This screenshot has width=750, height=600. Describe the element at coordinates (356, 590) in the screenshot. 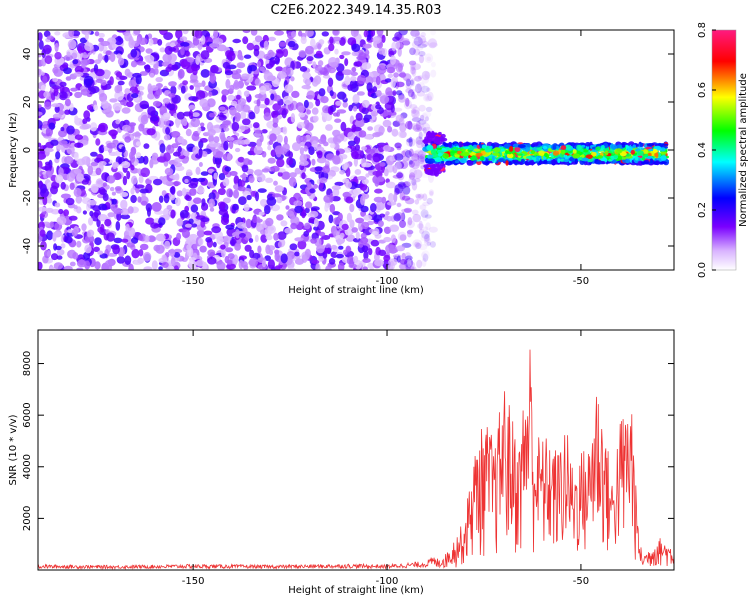

I see `bottom-x-axis-label: Height of straight line (km)` at that location.